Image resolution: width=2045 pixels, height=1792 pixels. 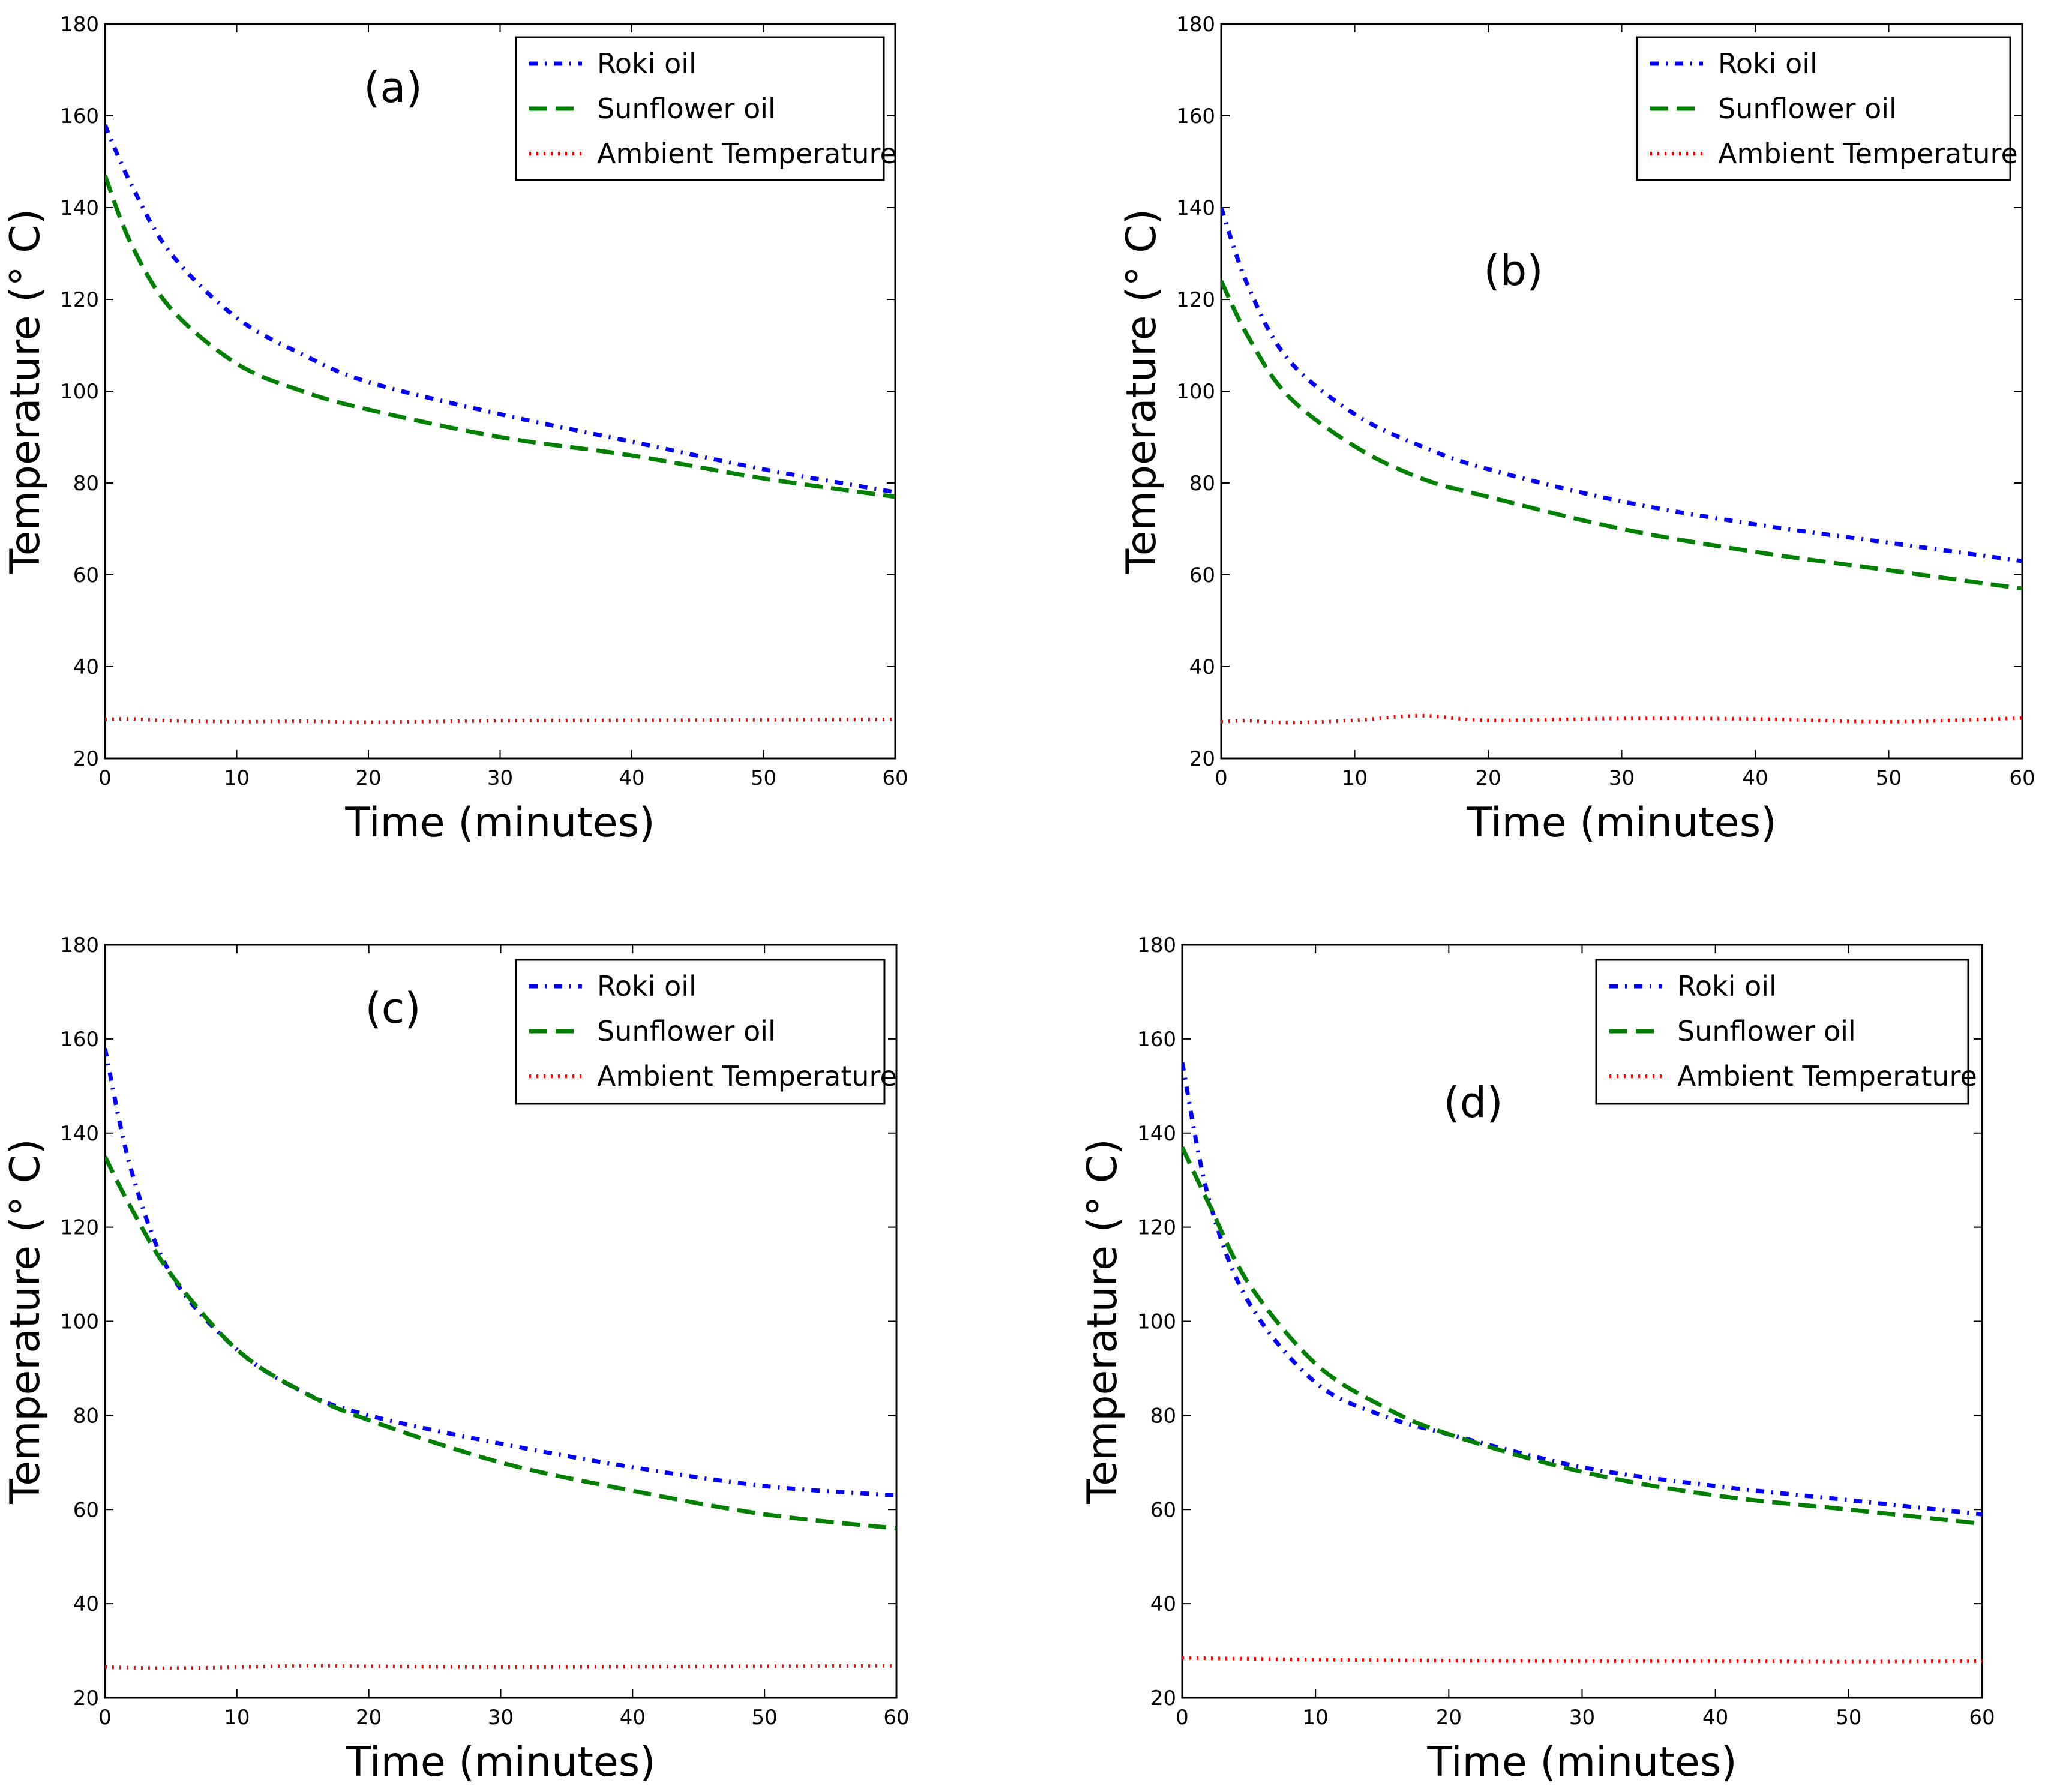 What do you see at coordinates (393, 87) in the screenshot?
I see `panel-label: (a)` at bounding box center [393, 87].